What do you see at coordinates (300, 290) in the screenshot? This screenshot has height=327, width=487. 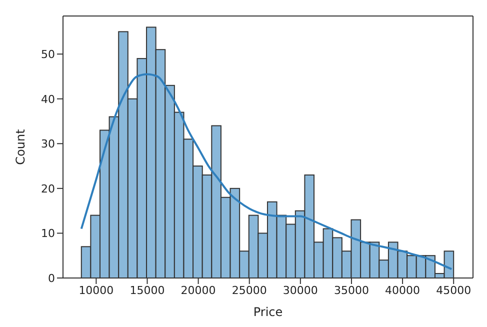 I see `x-tick-label: 30000` at bounding box center [300, 290].